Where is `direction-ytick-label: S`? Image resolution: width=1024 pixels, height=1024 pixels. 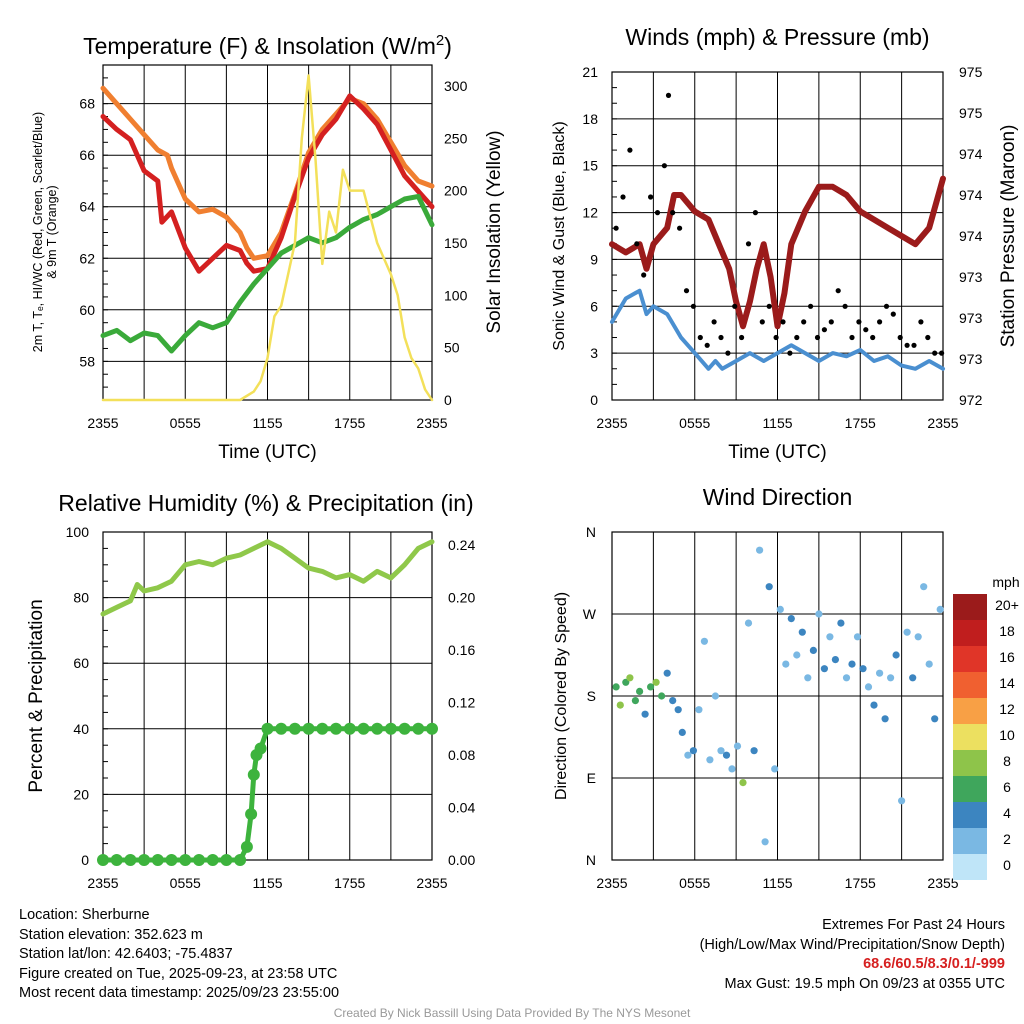 direction-ytick-label: S is located at coordinates (591, 696).